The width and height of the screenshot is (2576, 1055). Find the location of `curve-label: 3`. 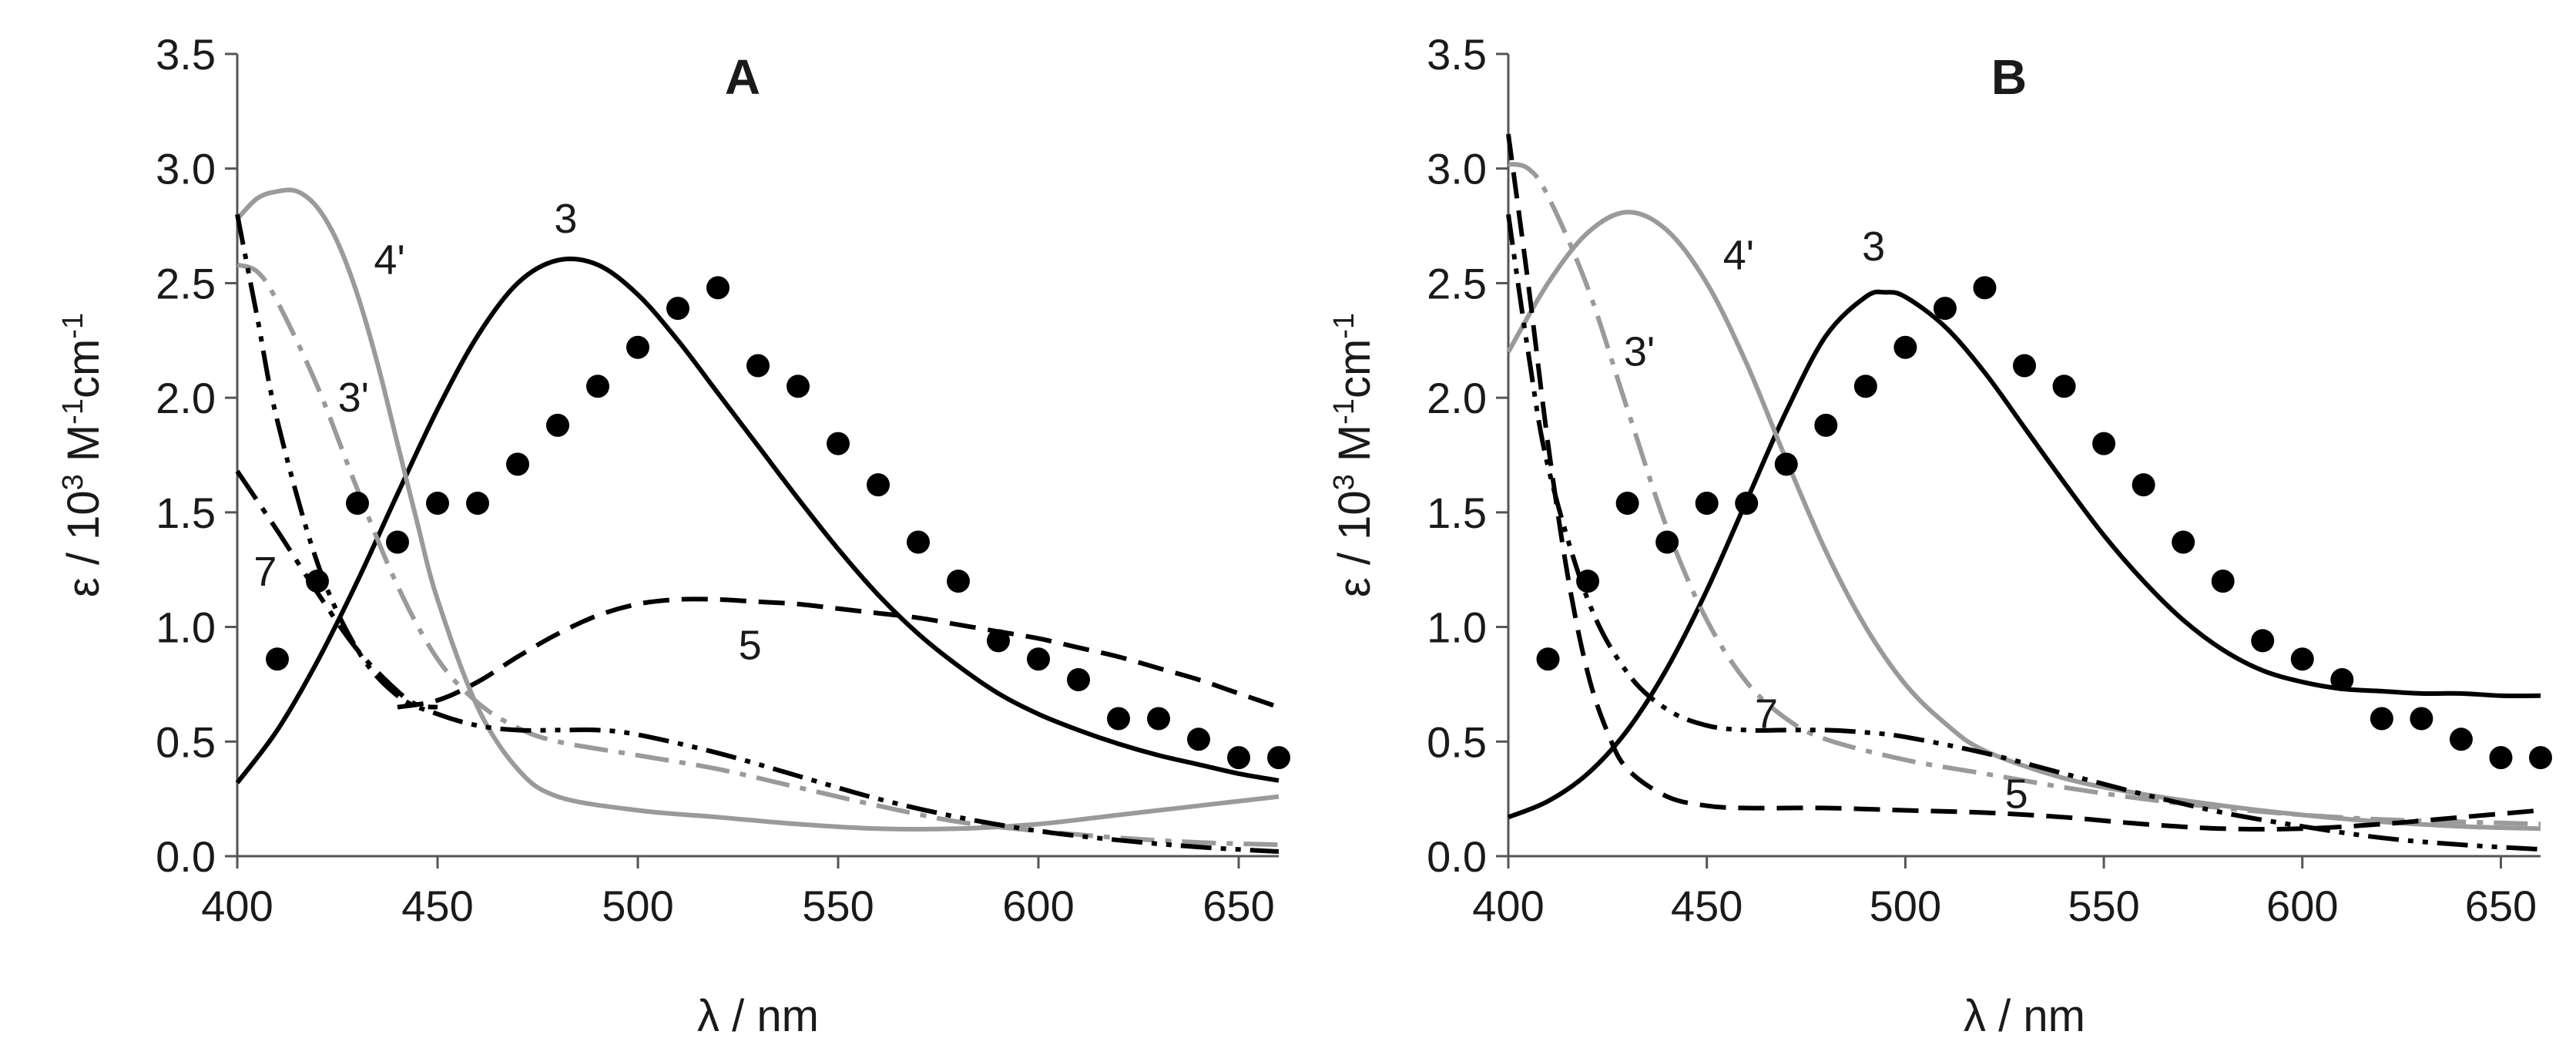

curve-label: 3 is located at coordinates (565, 219).